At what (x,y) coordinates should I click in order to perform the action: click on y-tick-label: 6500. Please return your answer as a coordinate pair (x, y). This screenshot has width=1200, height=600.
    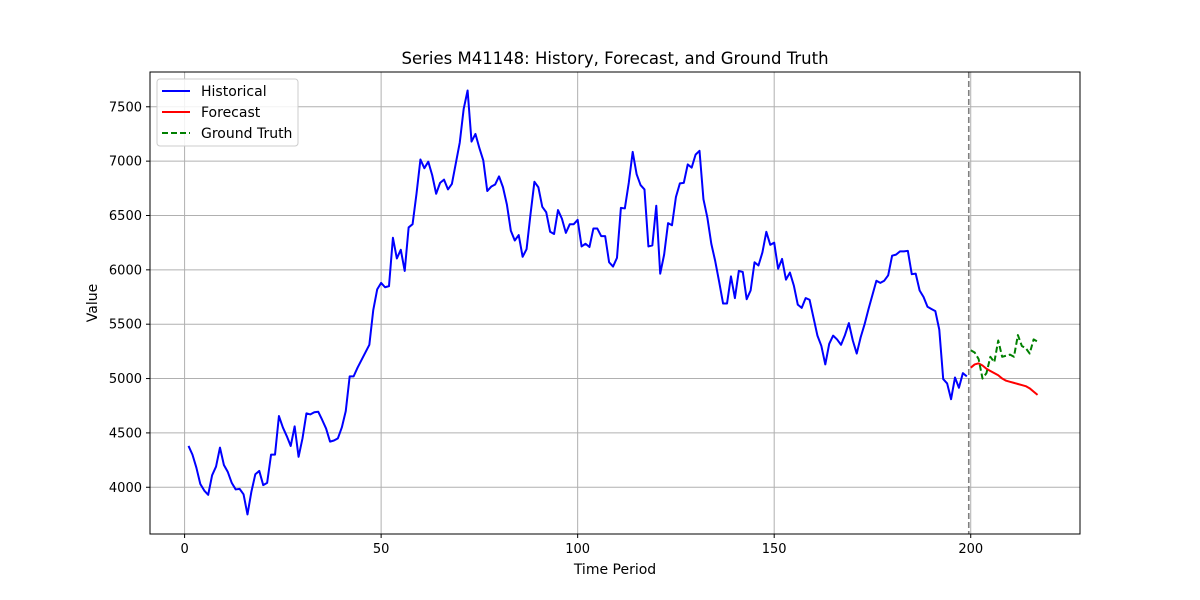
    Looking at the image, I should click on (125, 216).